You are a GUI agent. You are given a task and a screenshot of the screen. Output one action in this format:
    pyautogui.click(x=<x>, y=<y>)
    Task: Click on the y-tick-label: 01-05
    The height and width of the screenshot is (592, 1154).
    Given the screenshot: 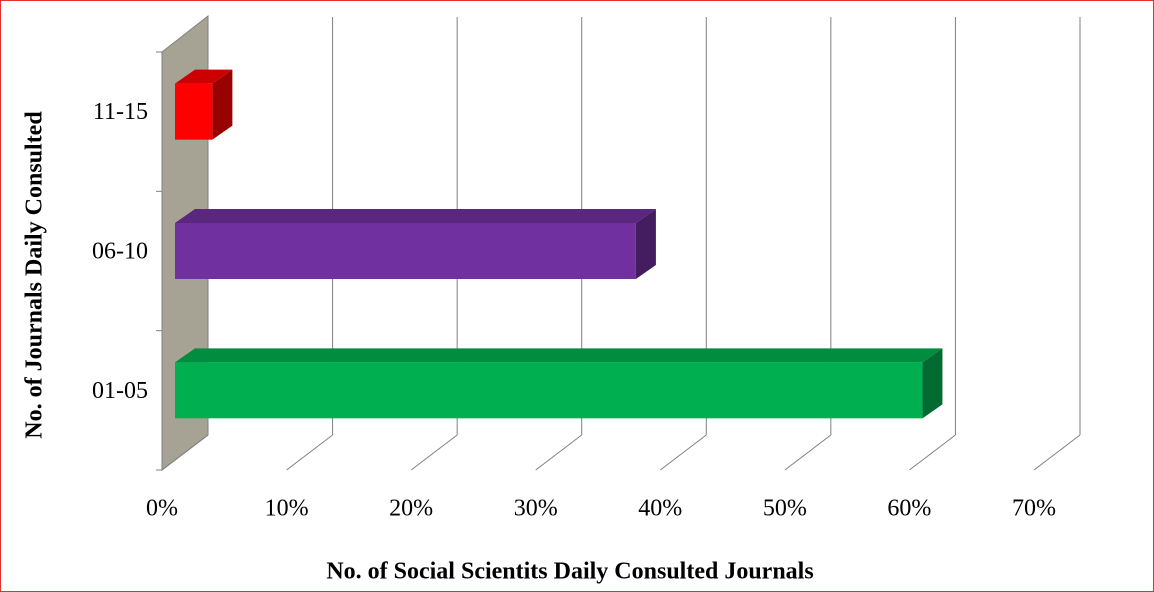 What is the action you would take?
    pyautogui.click(x=120, y=391)
    